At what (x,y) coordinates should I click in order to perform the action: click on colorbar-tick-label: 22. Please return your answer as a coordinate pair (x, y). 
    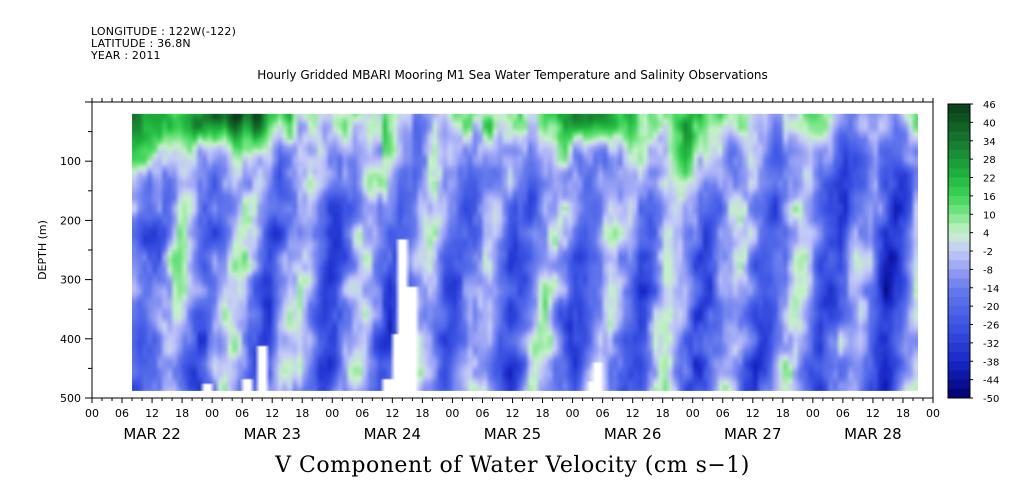
    Looking at the image, I should click on (989, 179).